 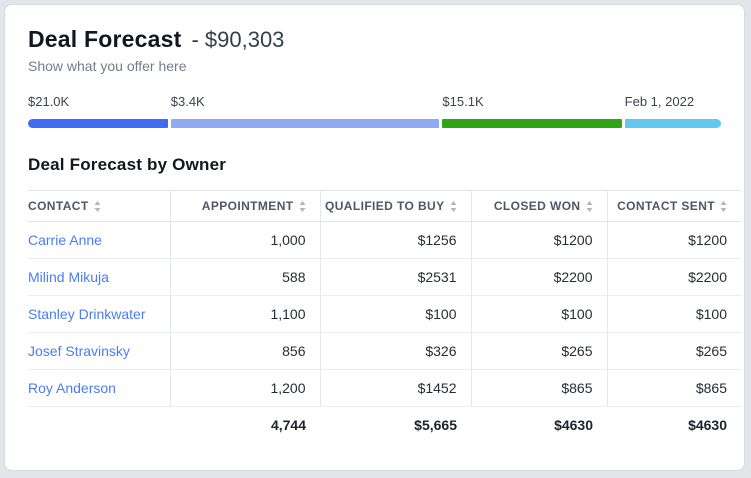 What do you see at coordinates (247, 206) in the screenshot?
I see `column-header-label: APPOINTMENT` at bounding box center [247, 206].